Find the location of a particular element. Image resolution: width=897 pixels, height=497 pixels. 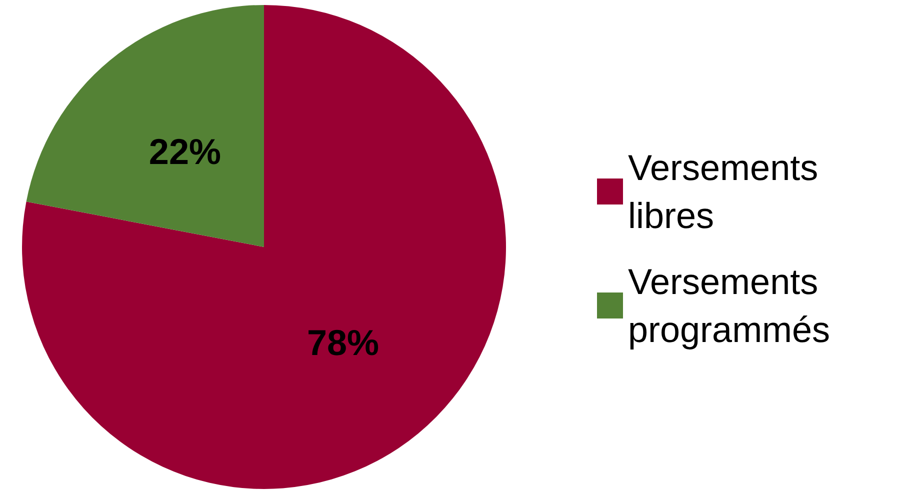

legend-label: Versements programmés is located at coordinates (729, 305).